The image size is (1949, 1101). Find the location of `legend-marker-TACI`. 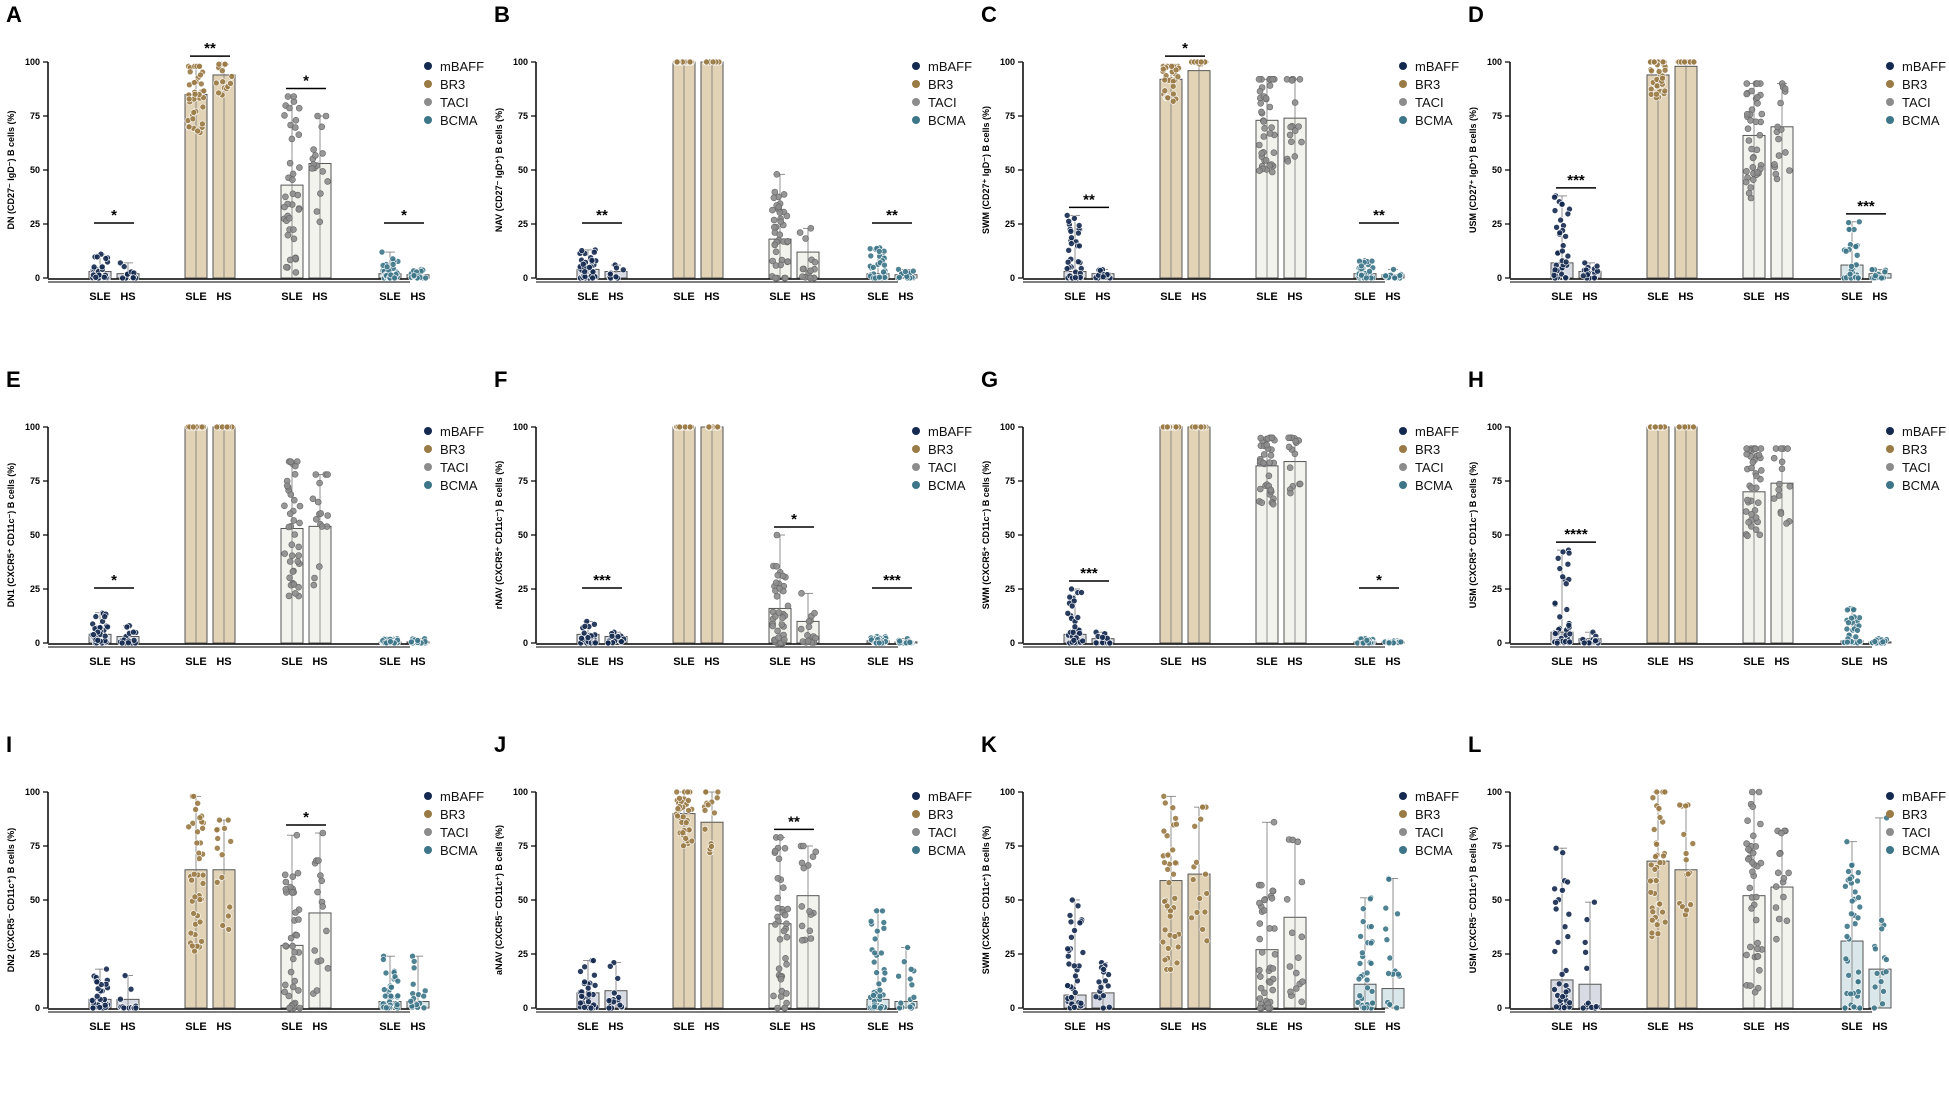

legend-marker-TACI is located at coordinates (916, 467).